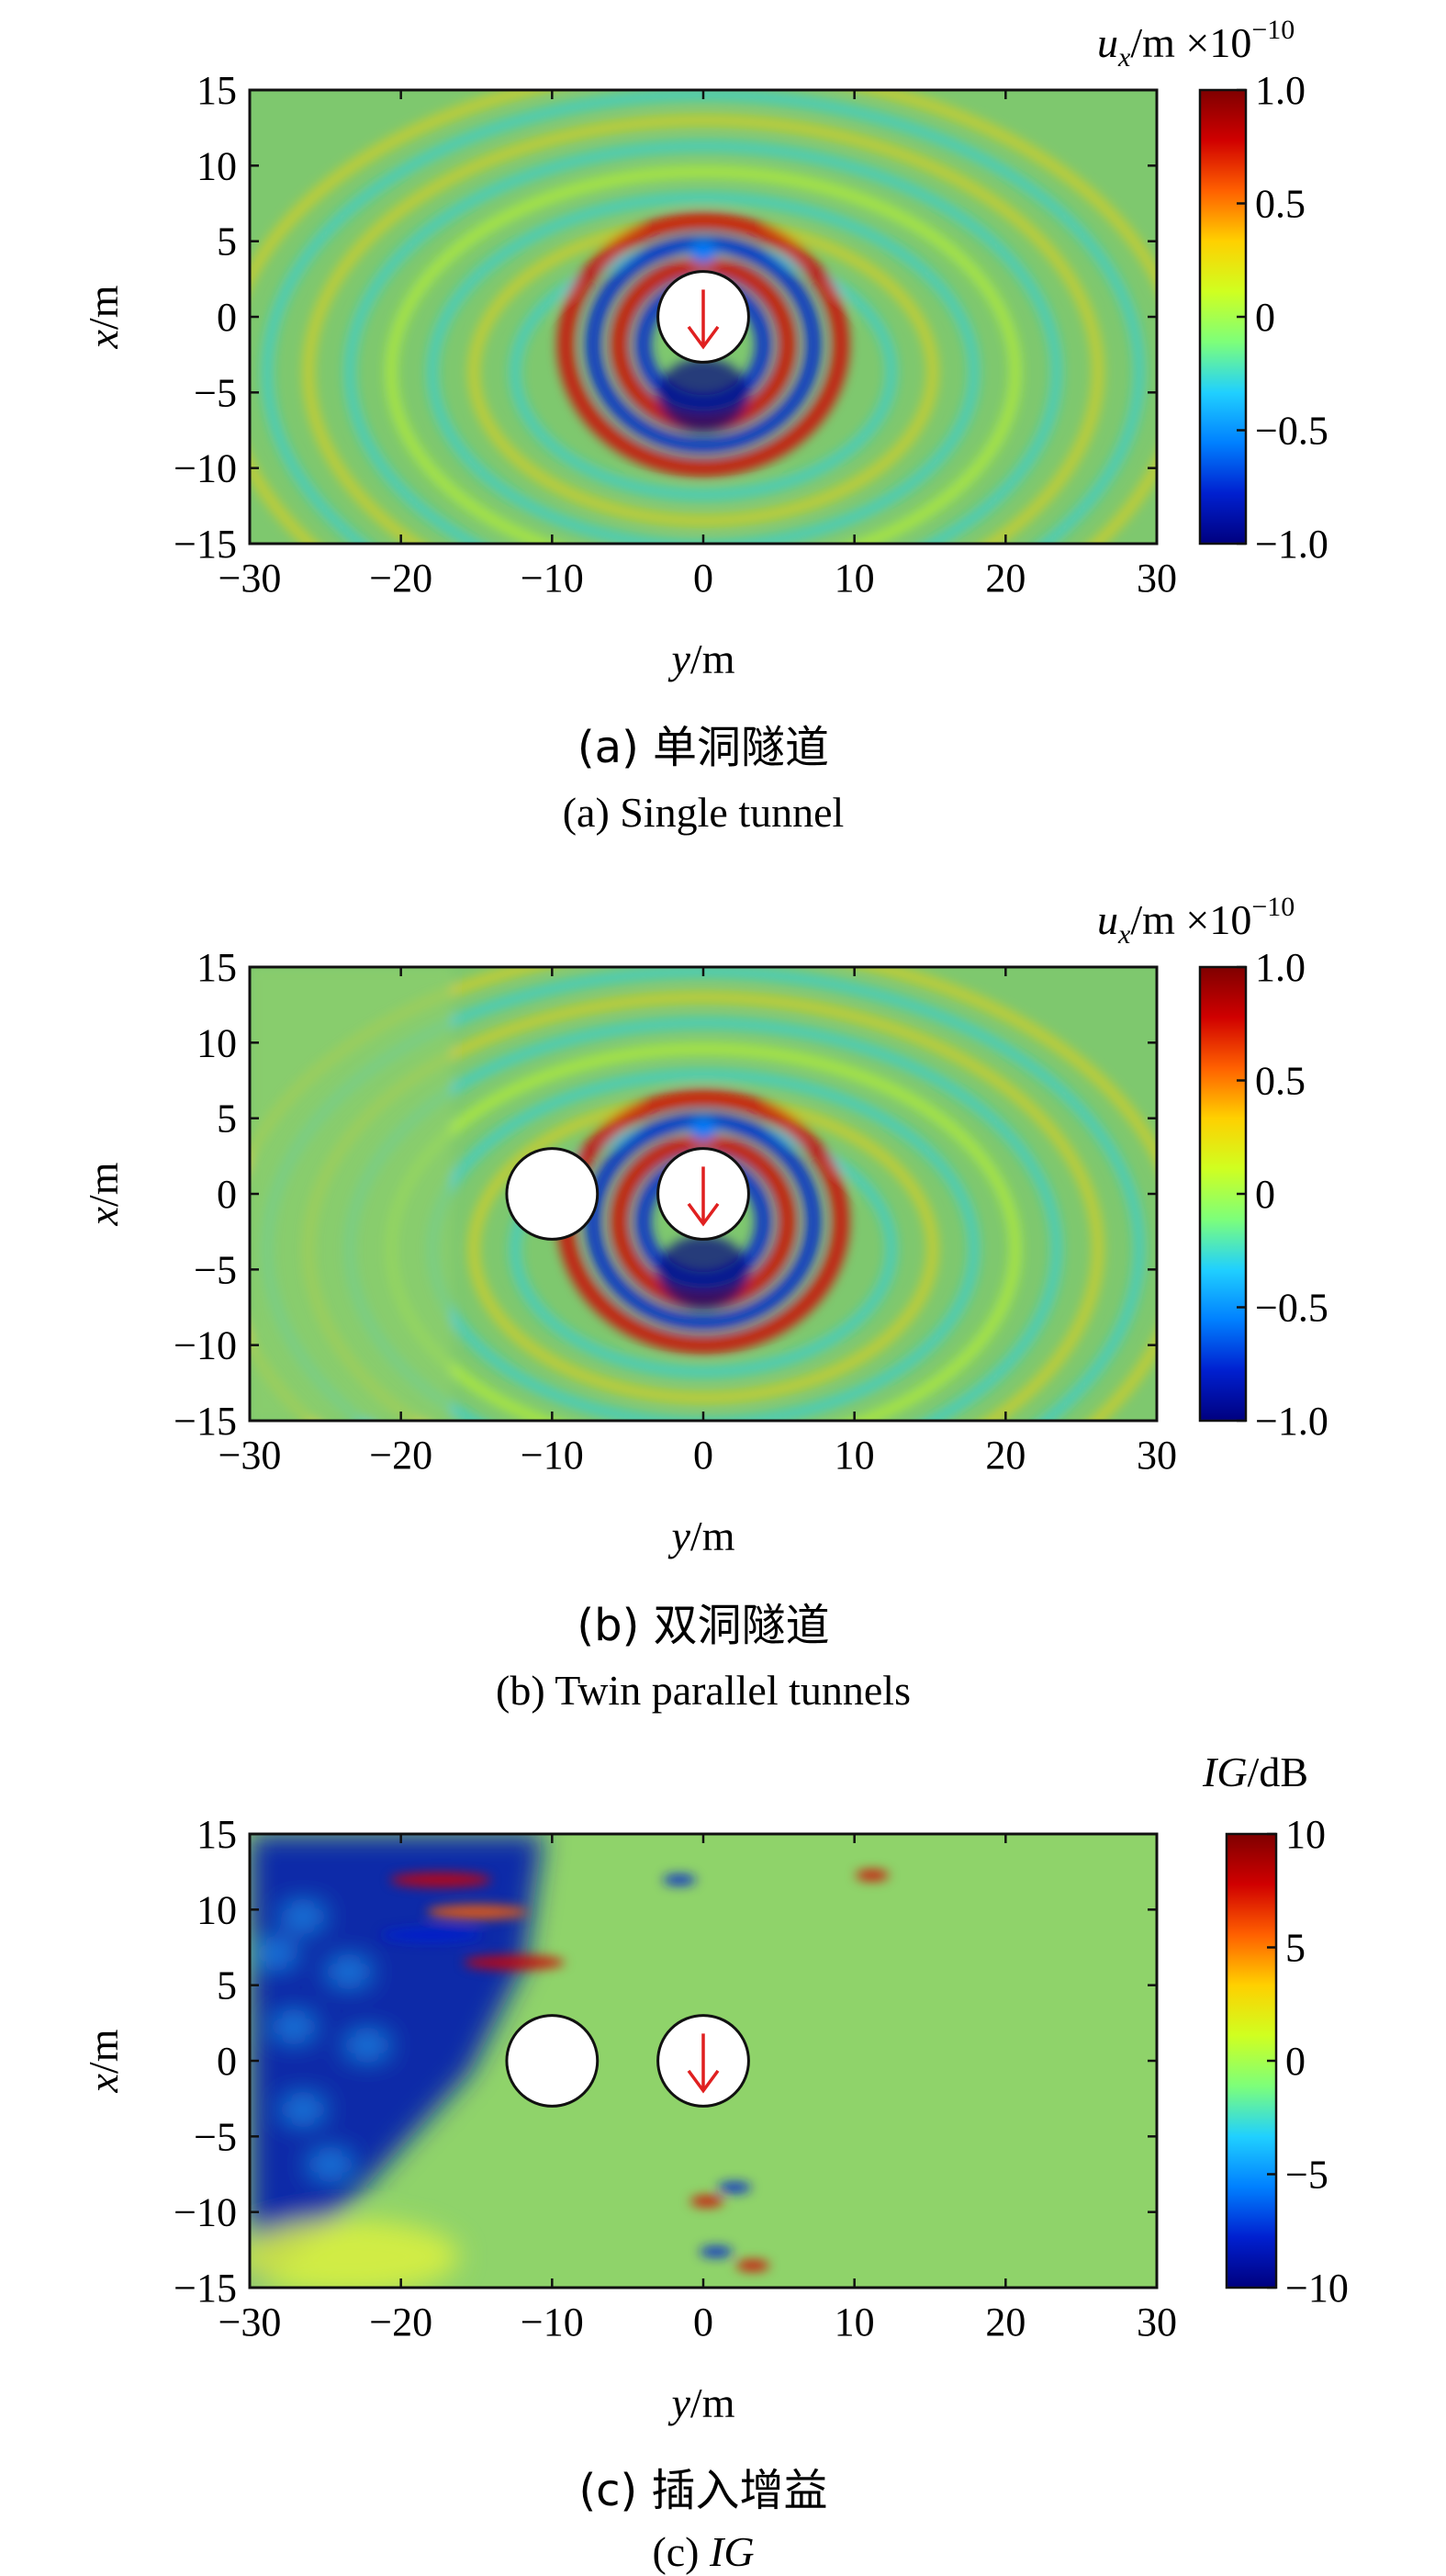  What do you see at coordinates (1255, 1772) in the screenshot?
I see `colorbar-label-c: IG/dB` at bounding box center [1255, 1772].